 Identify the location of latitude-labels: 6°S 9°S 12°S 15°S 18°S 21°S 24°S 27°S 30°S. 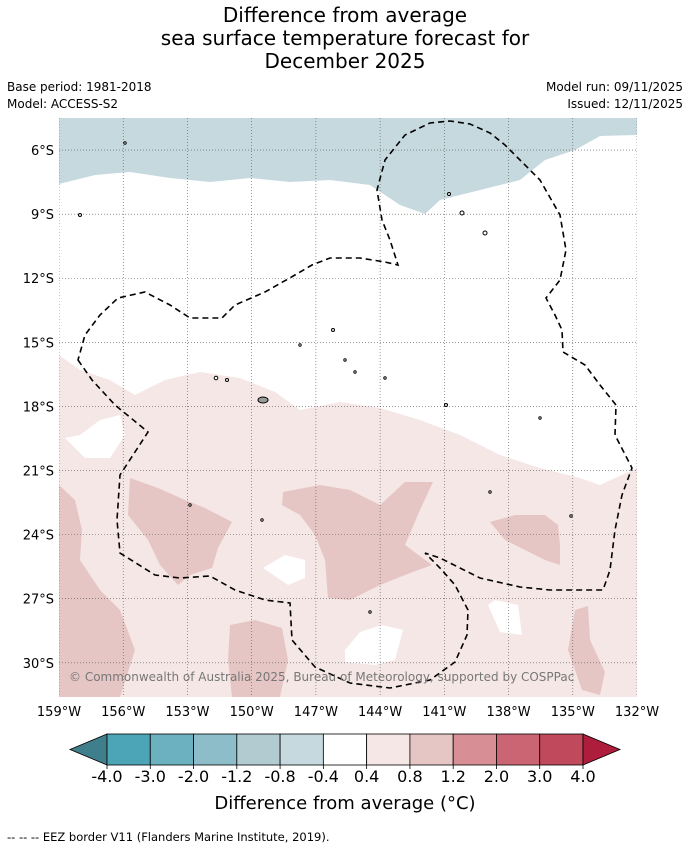
(38, 408).